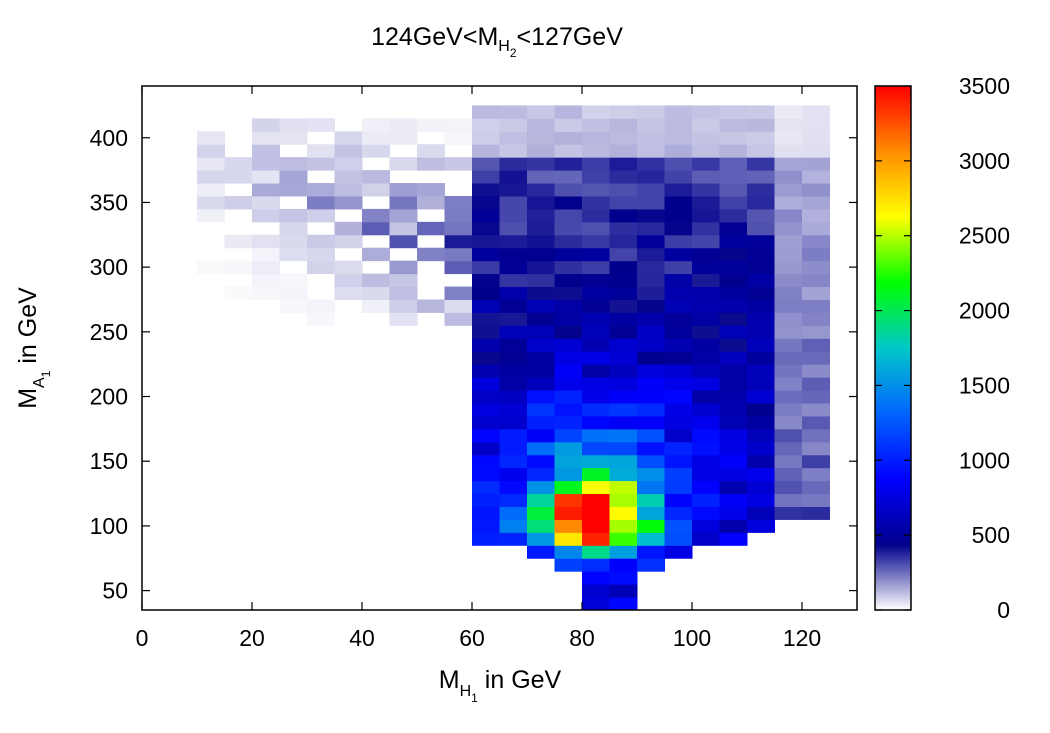 This screenshot has height=733, width=1050. What do you see at coordinates (991, 535) in the screenshot?
I see `colorbar-tick-label: 500` at bounding box center [991, 535].